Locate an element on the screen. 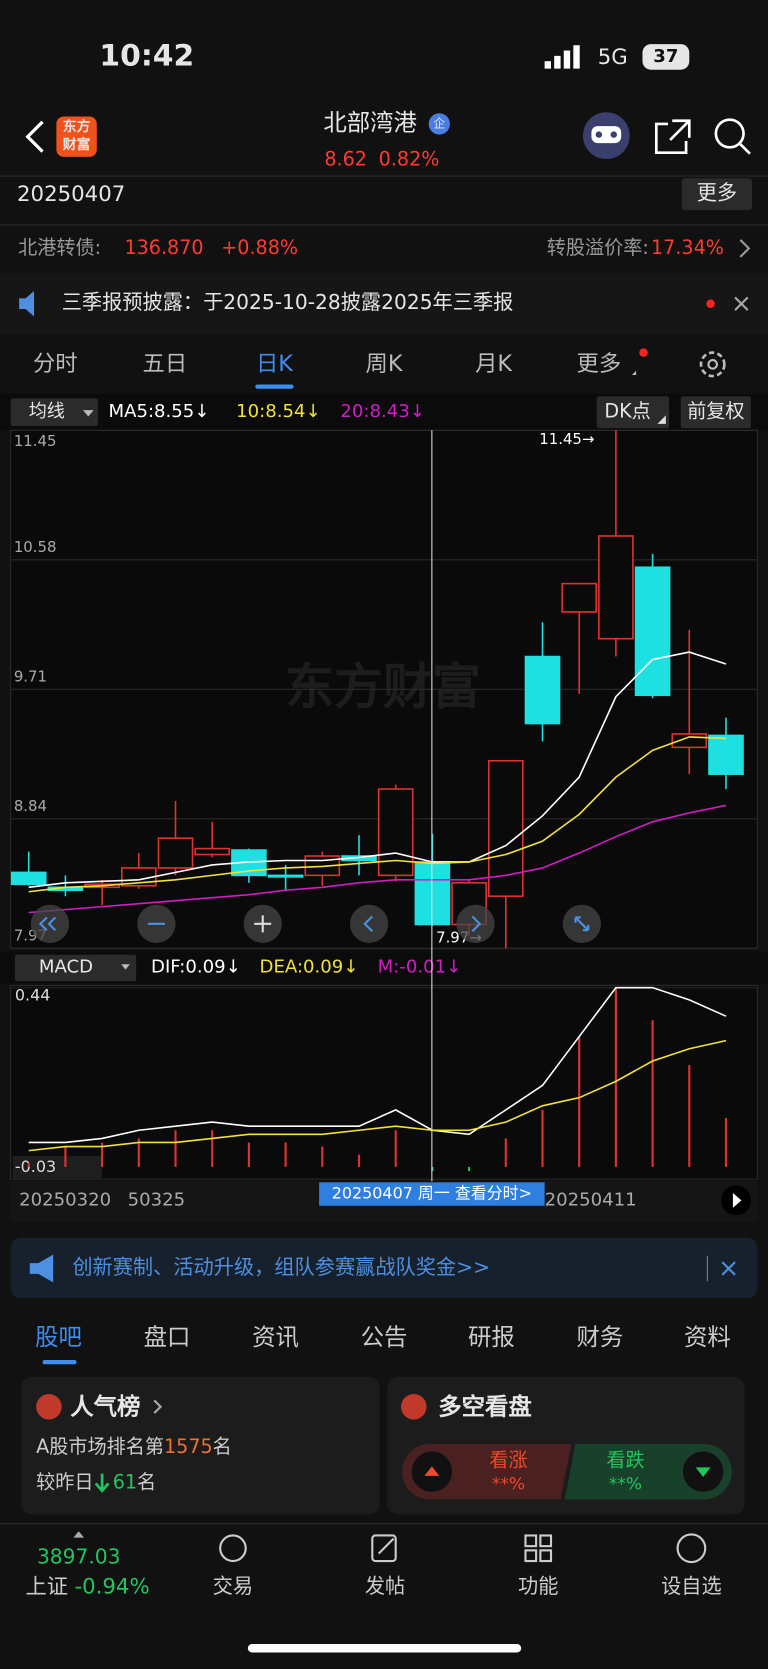  dif-label: DIF:0.09↓ is located at coordinates (196, 966).